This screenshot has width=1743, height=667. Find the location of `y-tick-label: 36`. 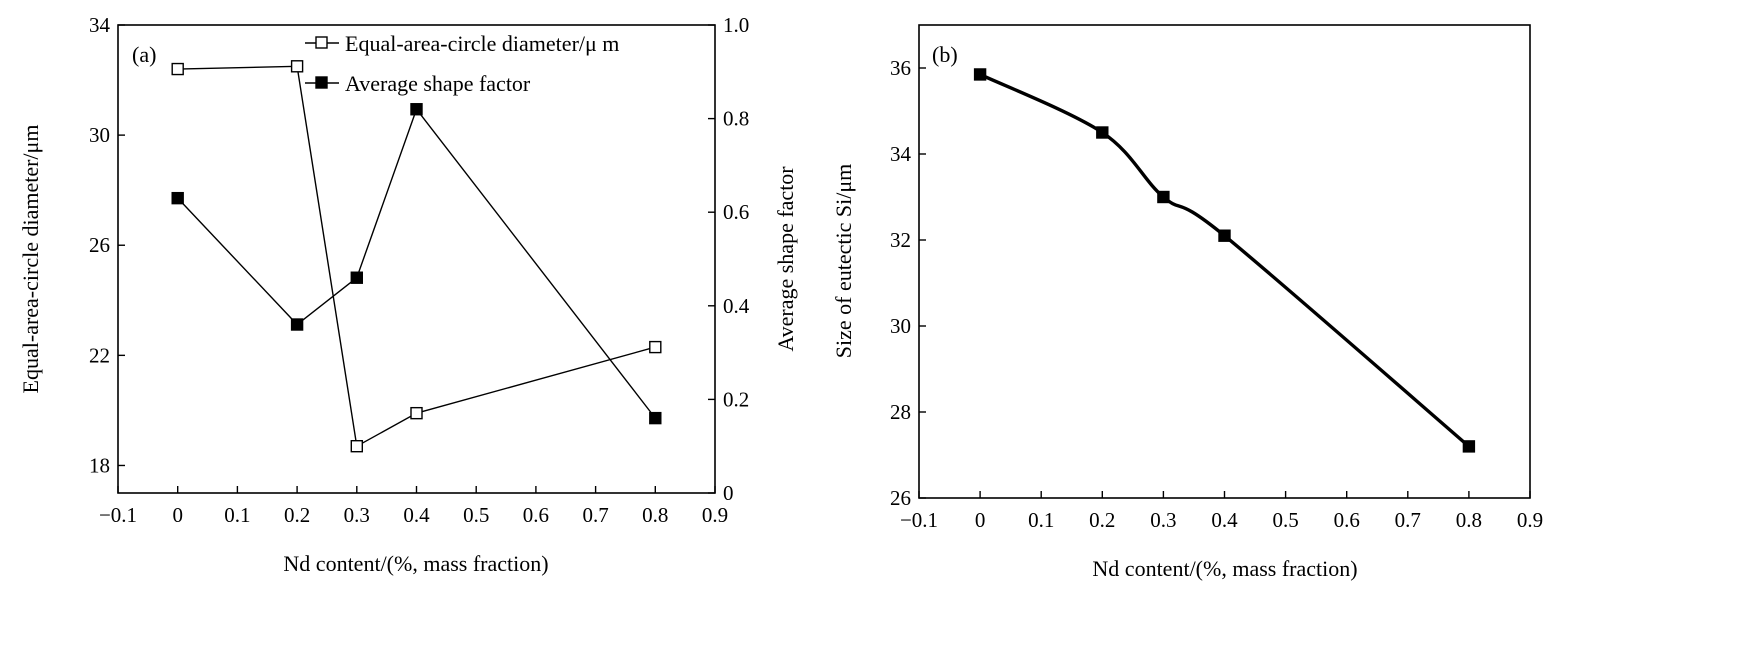

y-tick-label: 36 is located at coordinates (900, 68).